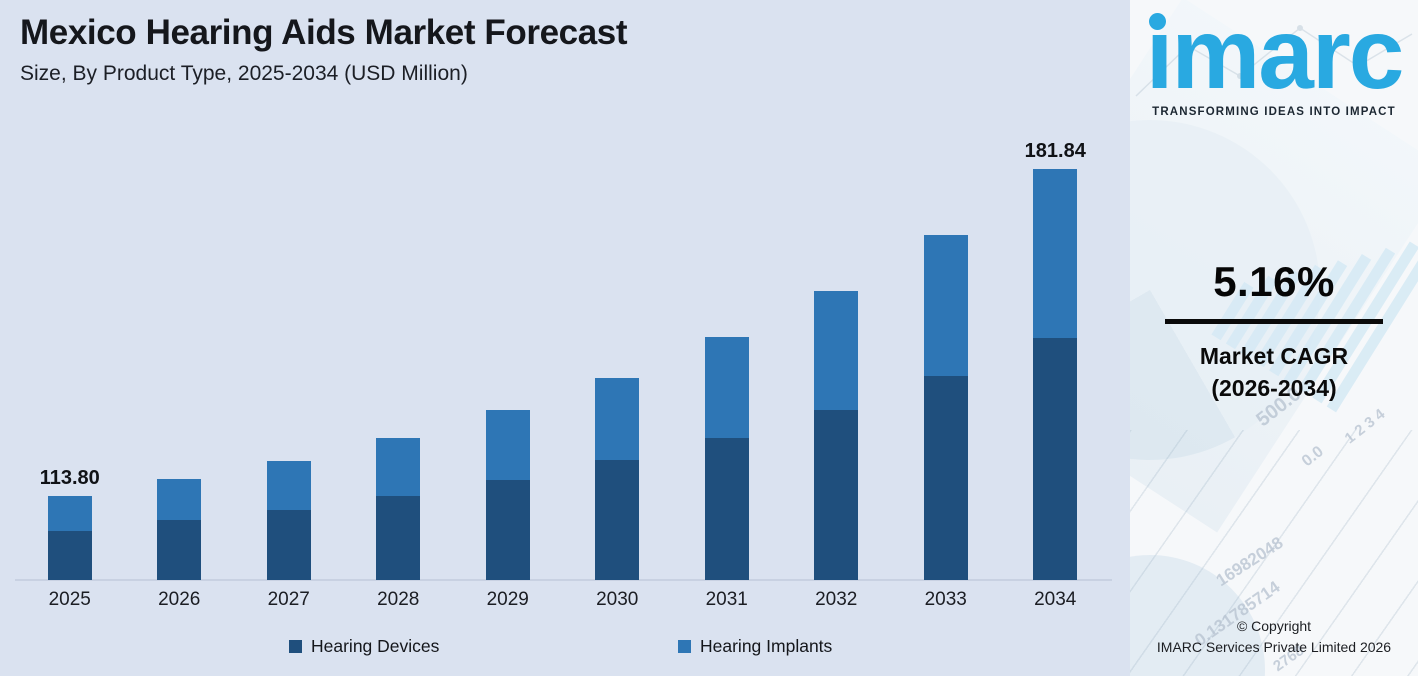 The width and height of the screenshot is (1418, 676). What do you see at coordinates (563, 580) in the screenshot?
I see `x-axis-line` at bounding box center [563, 580].